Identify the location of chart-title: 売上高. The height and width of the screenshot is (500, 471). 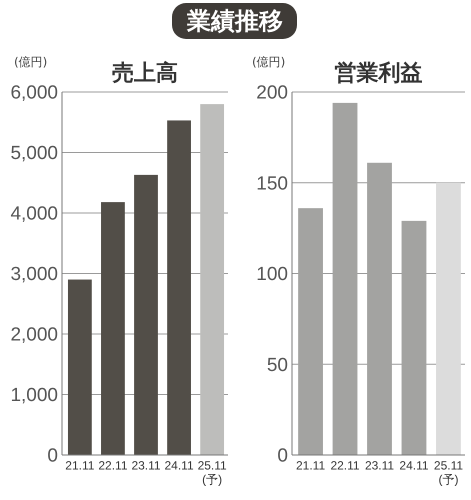
(145, 73).